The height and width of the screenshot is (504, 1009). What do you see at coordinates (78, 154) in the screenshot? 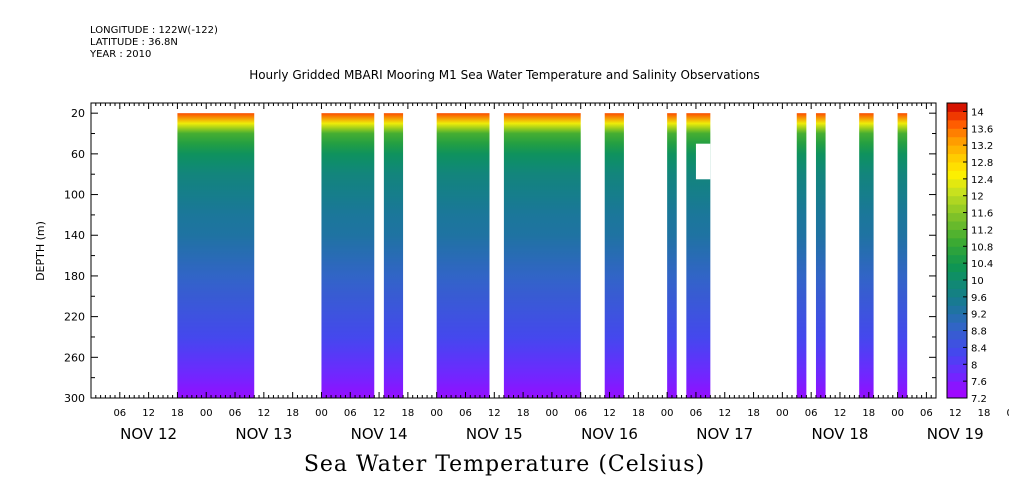
I see `y-tick-label: 60` at bounding box center [78, 154].